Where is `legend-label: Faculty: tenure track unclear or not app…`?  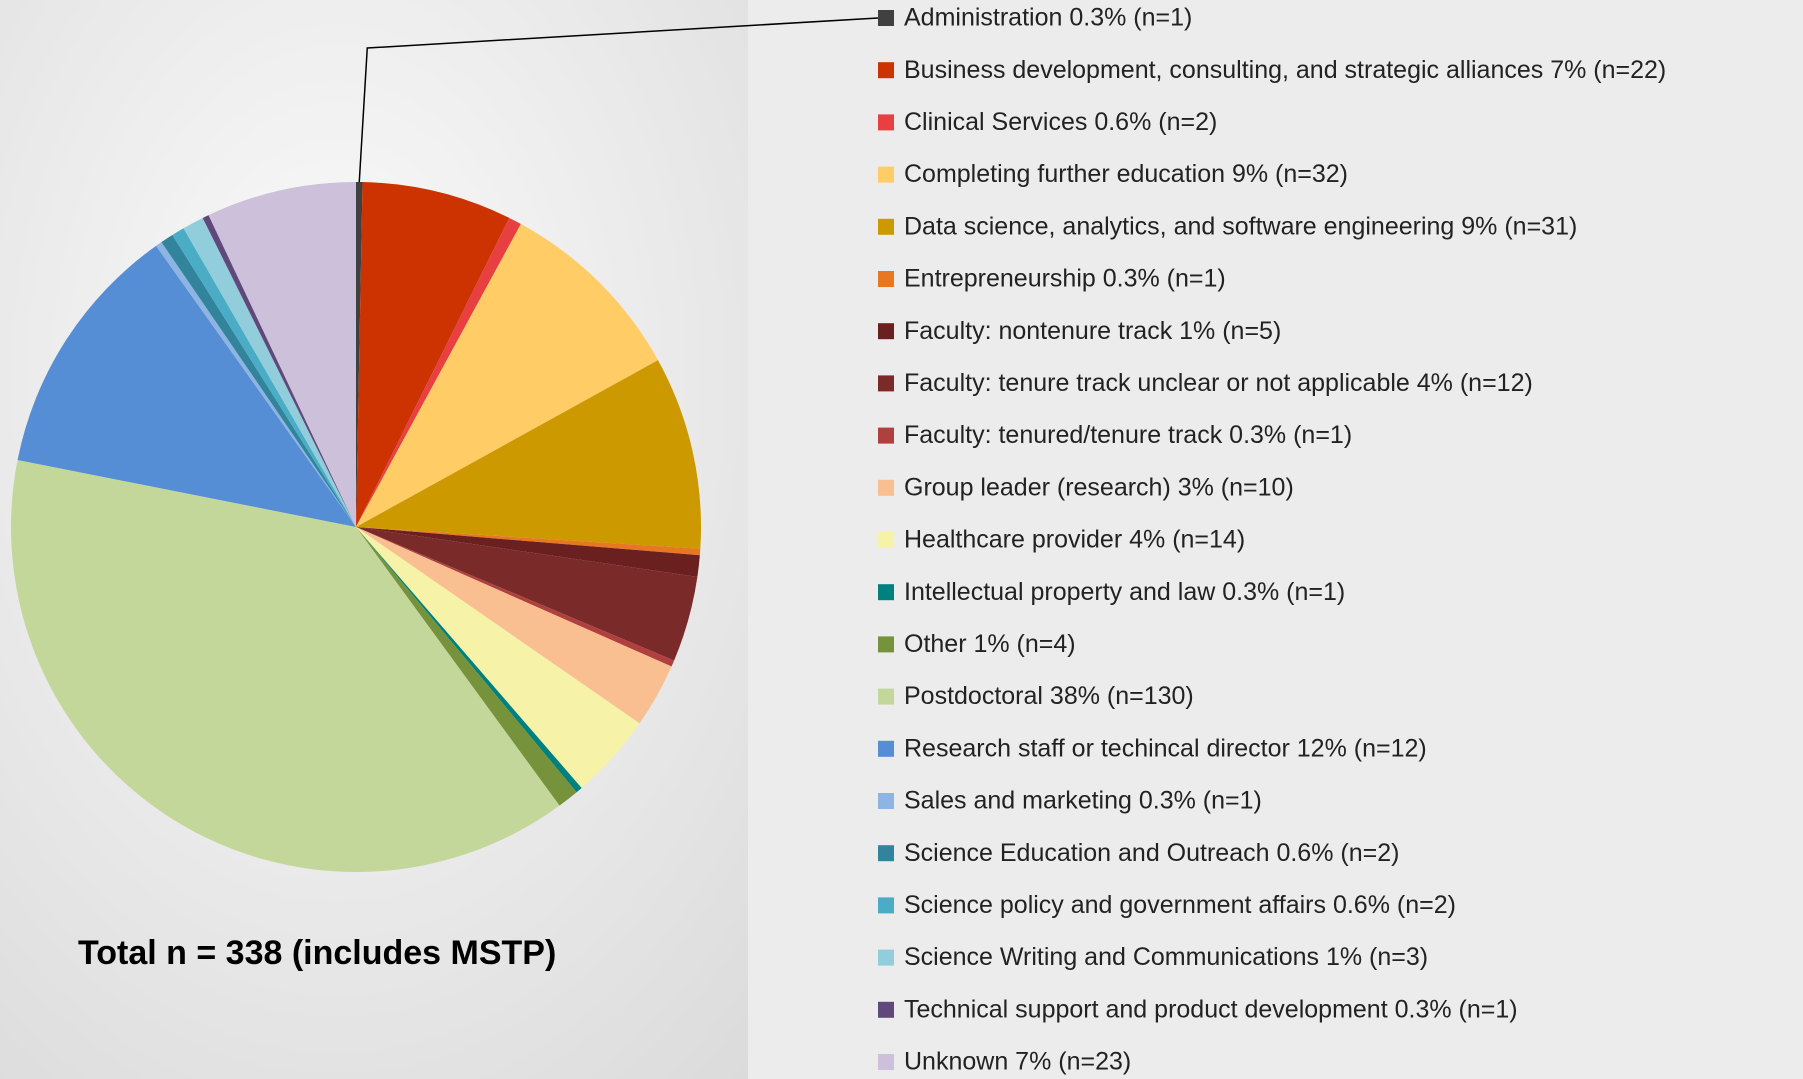 legend-label: Faculty: tenure track unclear or not app… is located at coordinates (1218, 383).